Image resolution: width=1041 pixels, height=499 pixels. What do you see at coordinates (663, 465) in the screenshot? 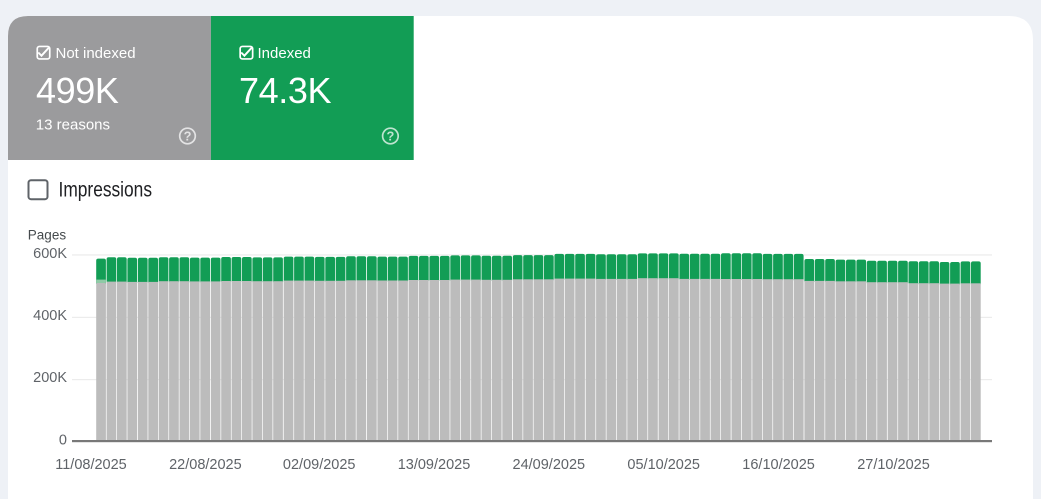
I see `svg-text: 05/10/2025` at bounding box center [663, 465].